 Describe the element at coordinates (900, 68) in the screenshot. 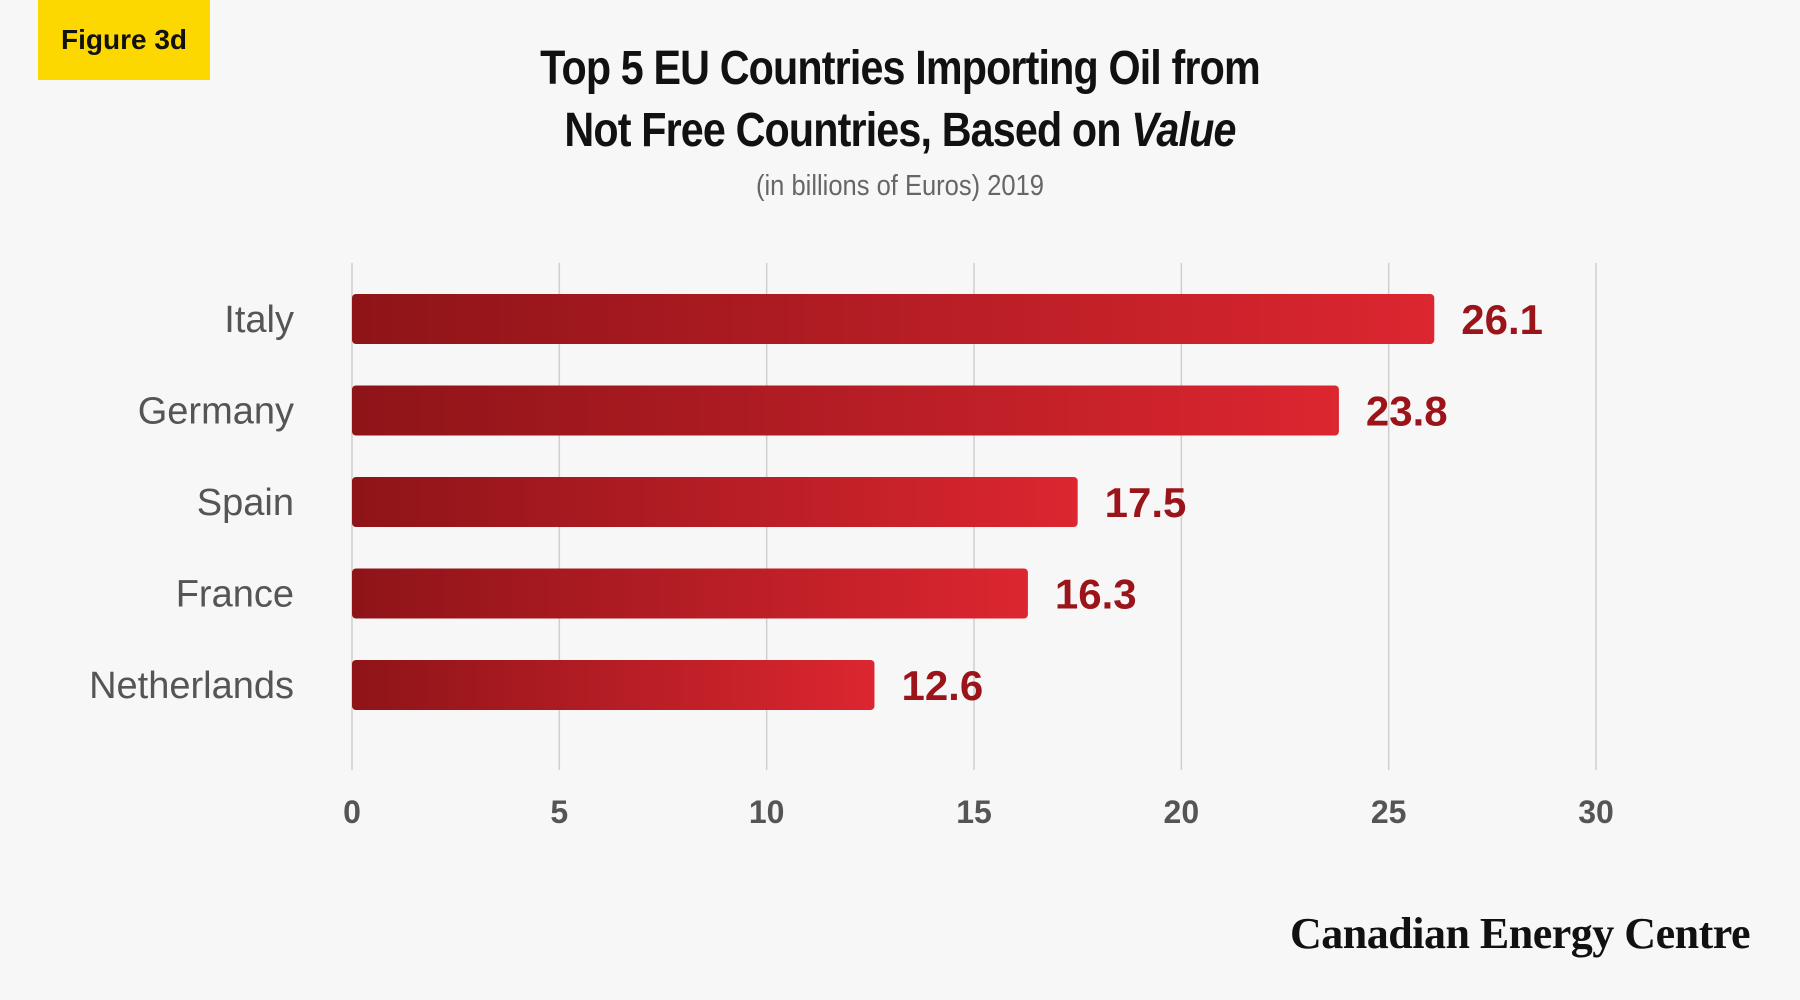

I see `chart-title-line-1: Top 5 EU Countries Importing Oil from` at that location.